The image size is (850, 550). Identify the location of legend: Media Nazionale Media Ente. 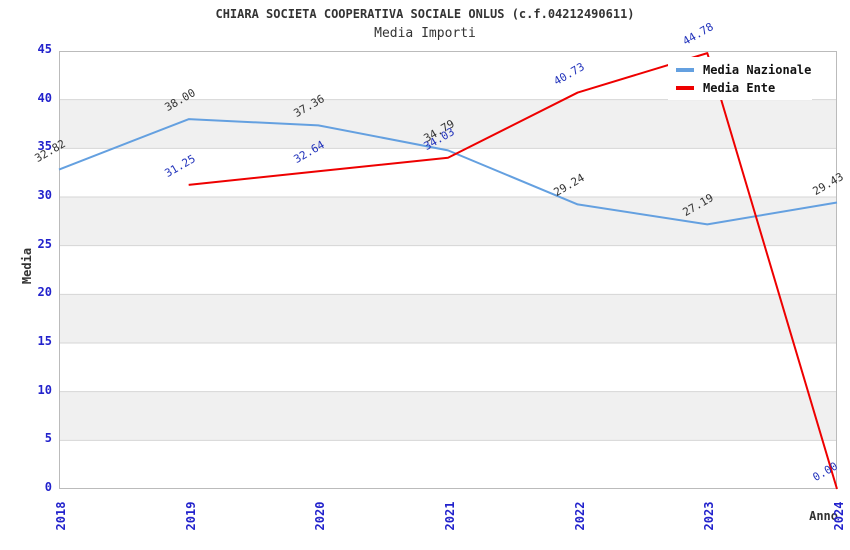
(740, 78).